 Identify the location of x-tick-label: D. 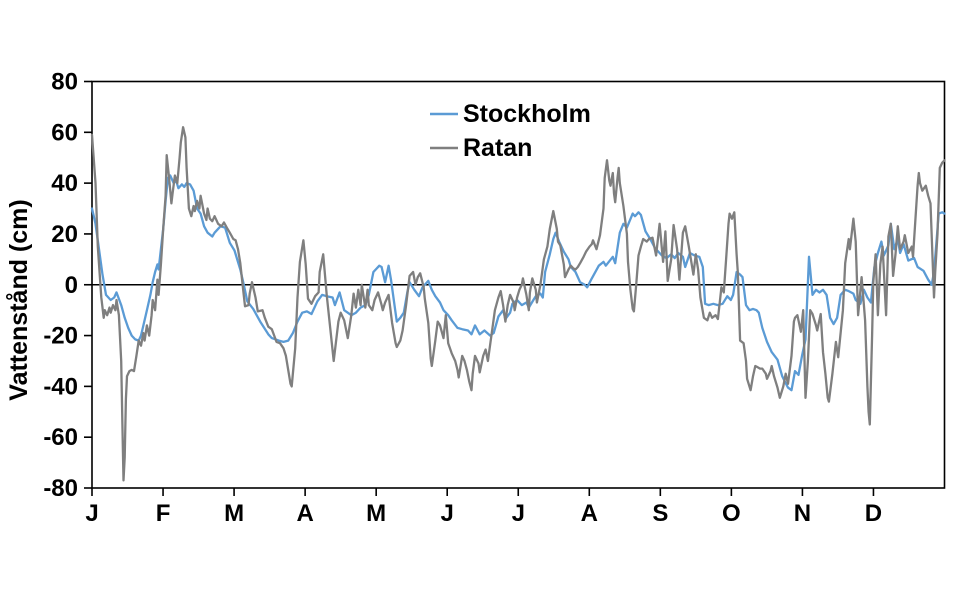
(873, 513).